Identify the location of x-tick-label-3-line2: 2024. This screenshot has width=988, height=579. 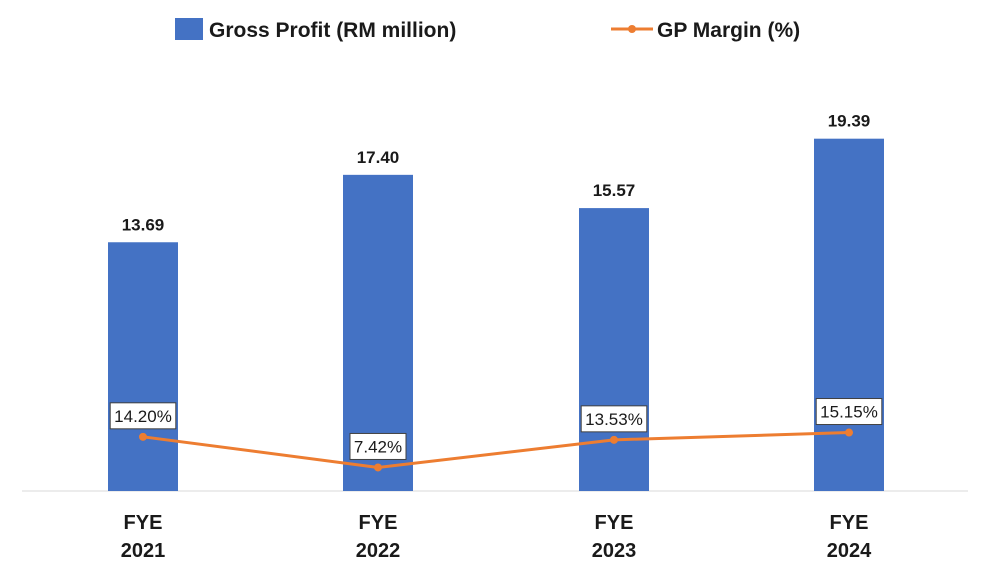
(849, 551).